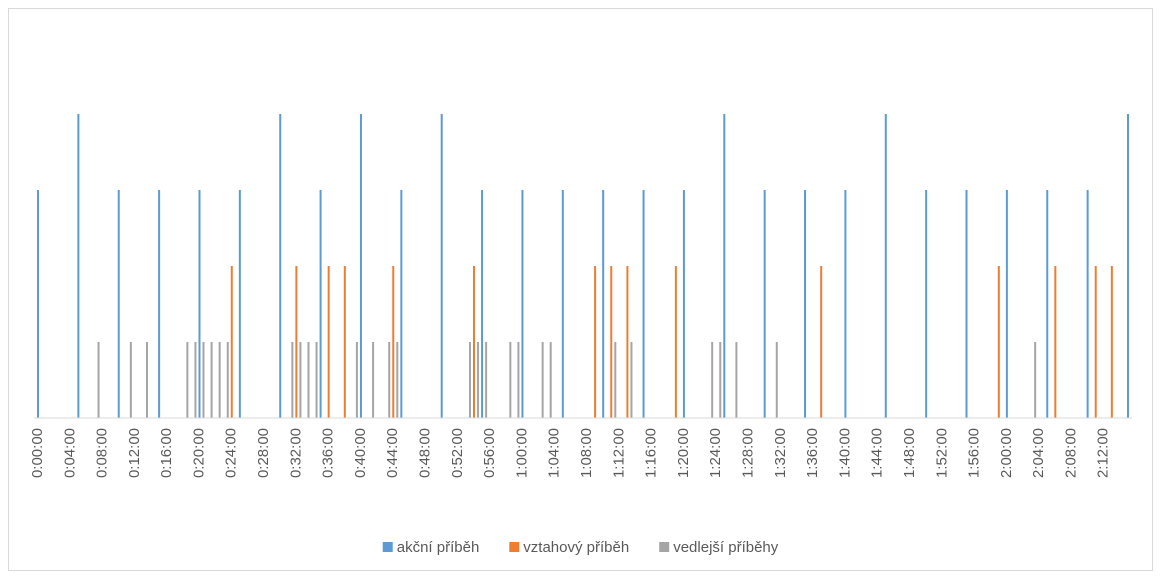  Describe the element at coordinates (166, 453) in the screenshot. I see `x-tick-label: 0:16:00` at that location.